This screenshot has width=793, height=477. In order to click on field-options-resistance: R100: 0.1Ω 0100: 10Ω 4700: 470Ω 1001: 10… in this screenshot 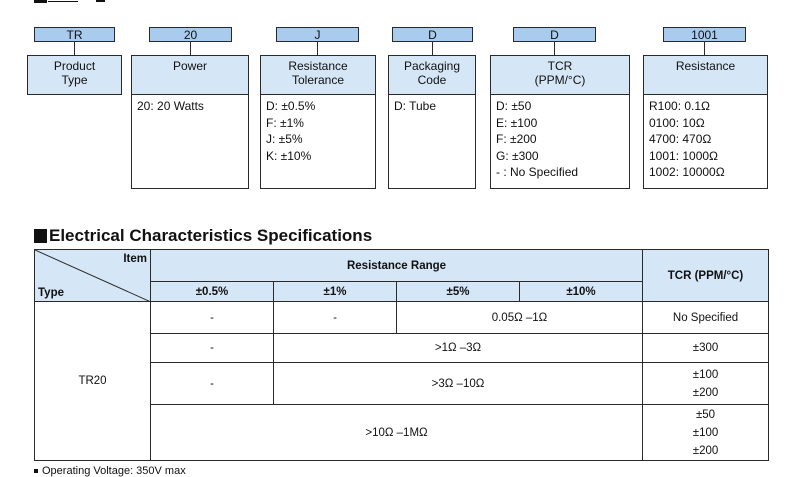, I will do `click(705, 141)`.